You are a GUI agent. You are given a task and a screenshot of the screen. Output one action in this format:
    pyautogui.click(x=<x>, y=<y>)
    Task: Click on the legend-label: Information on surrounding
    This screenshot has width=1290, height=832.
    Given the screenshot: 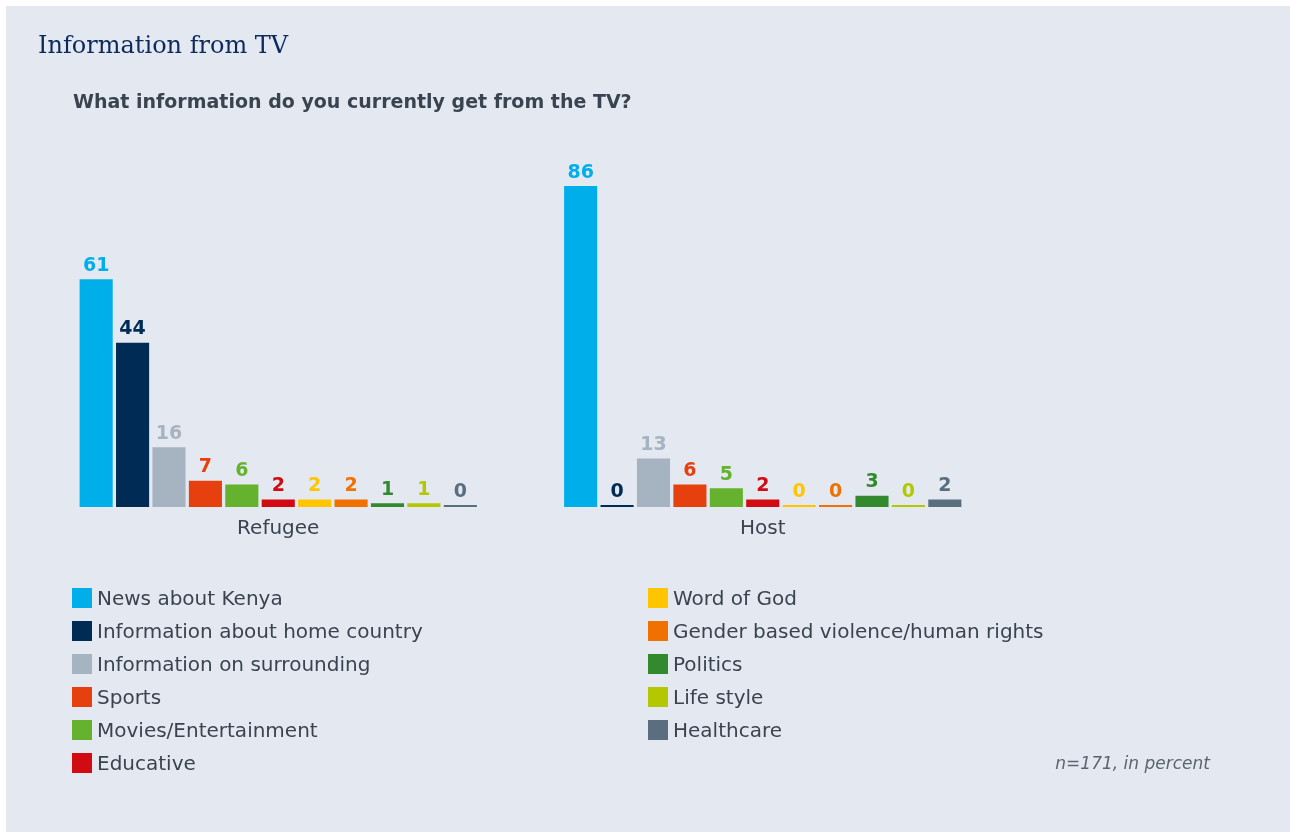 What is the action you would take?
    pyautogui.click(x=234, y=664)
    